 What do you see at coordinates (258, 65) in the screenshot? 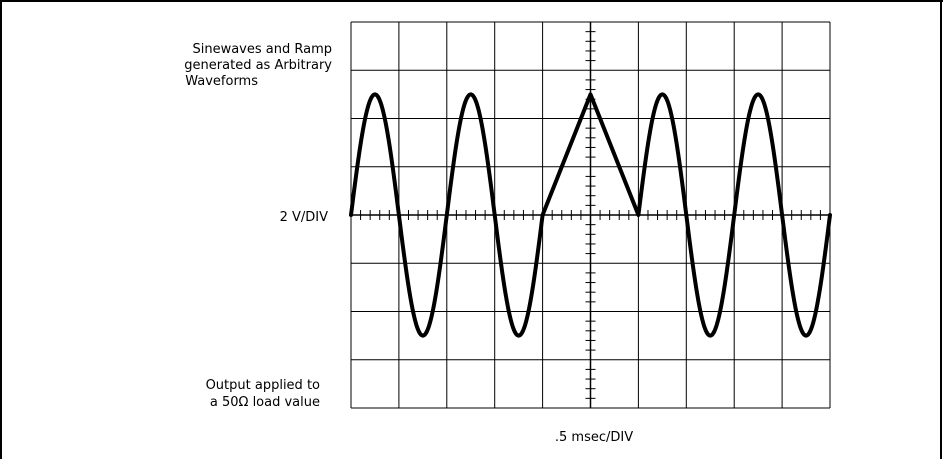
I see `annotation-top-line-2: generated as Arbitrary` at bounding box center [258, 65].